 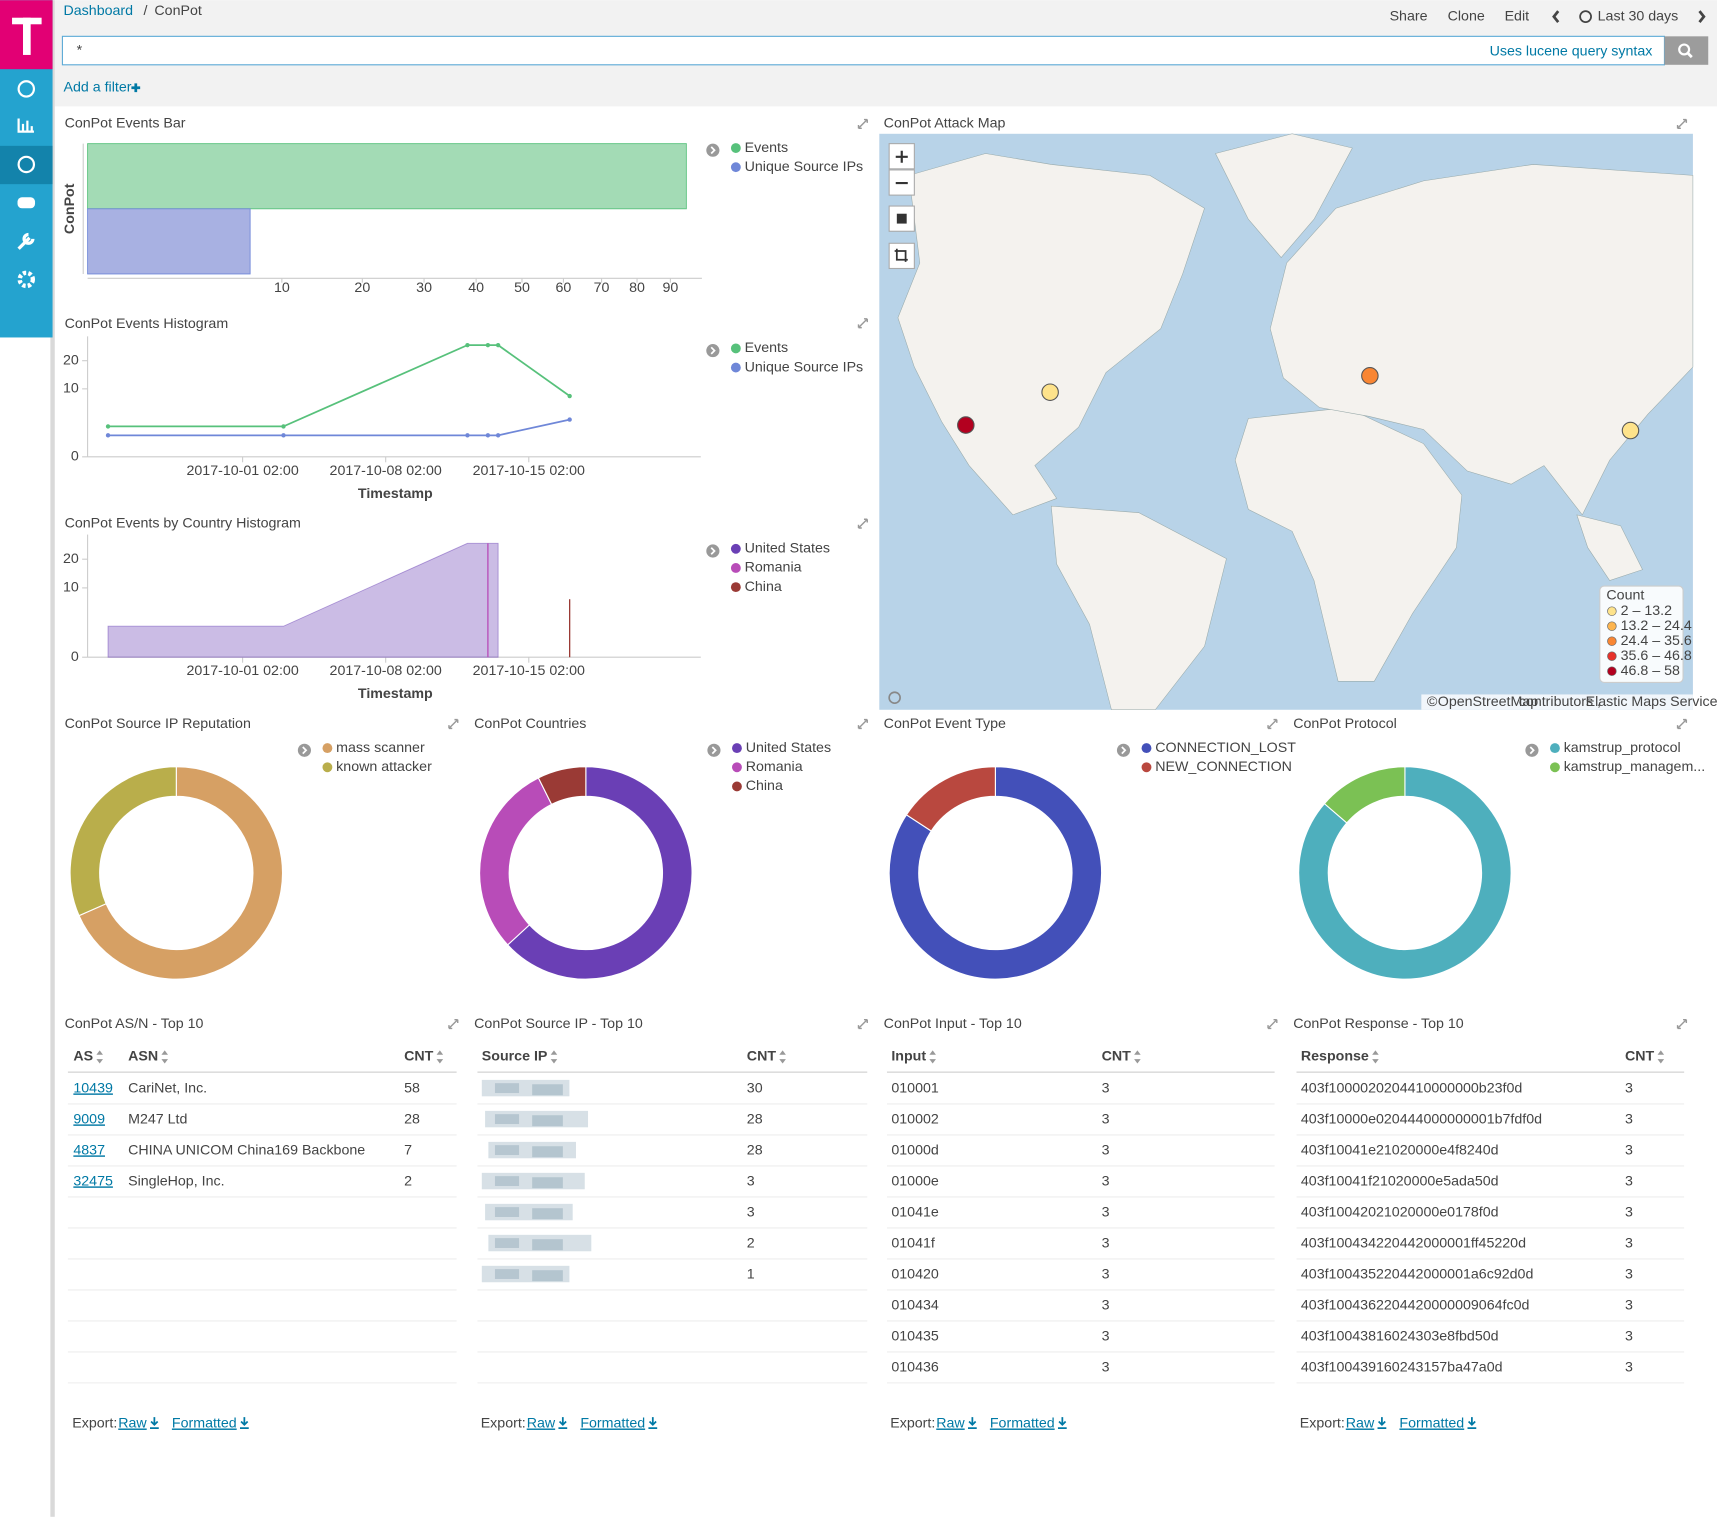 What do you see at coordinates (1517, 16) in the screenshot?
I see `action-button: Edit` at bounding box center [1517, 16].